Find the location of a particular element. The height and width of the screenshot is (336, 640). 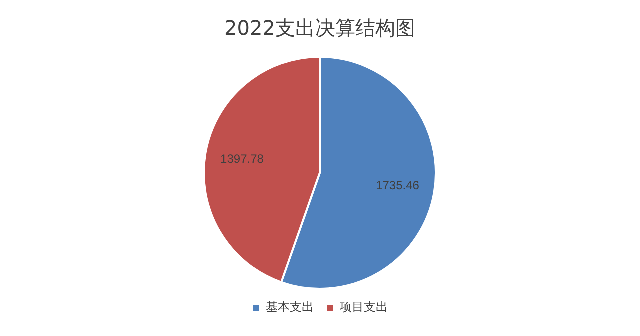

chart-title: 2022支出决算结构图 is located at coordinates (320, 28).